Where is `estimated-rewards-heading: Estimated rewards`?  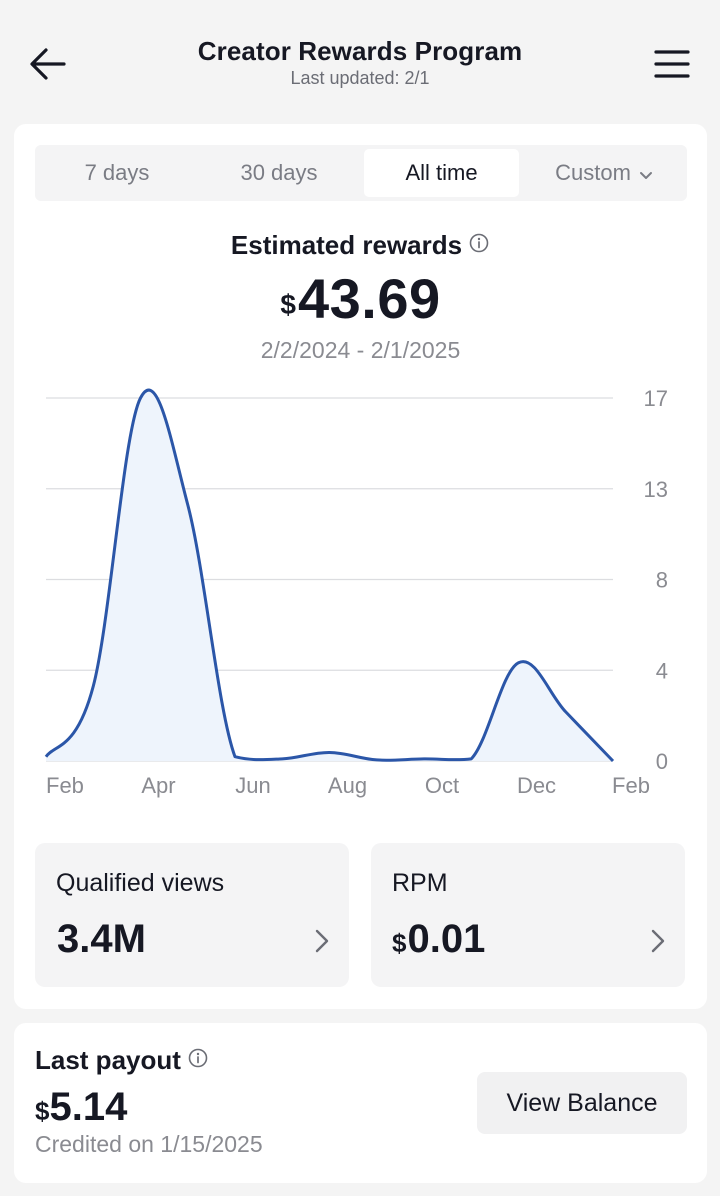 estimated-rewards-heading: Estimated rewards is located at coordinates (360, 245).